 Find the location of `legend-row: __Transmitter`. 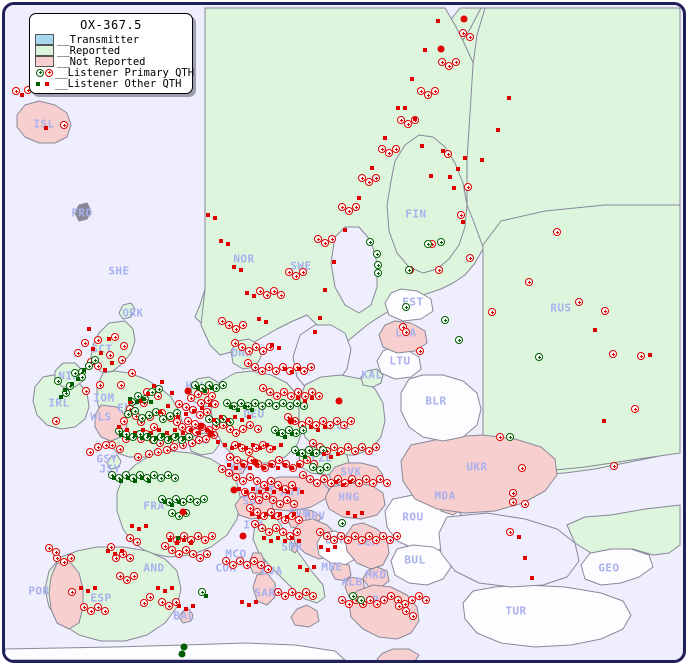

legend-row: __Transmitter is located at coordinates (111, 39).